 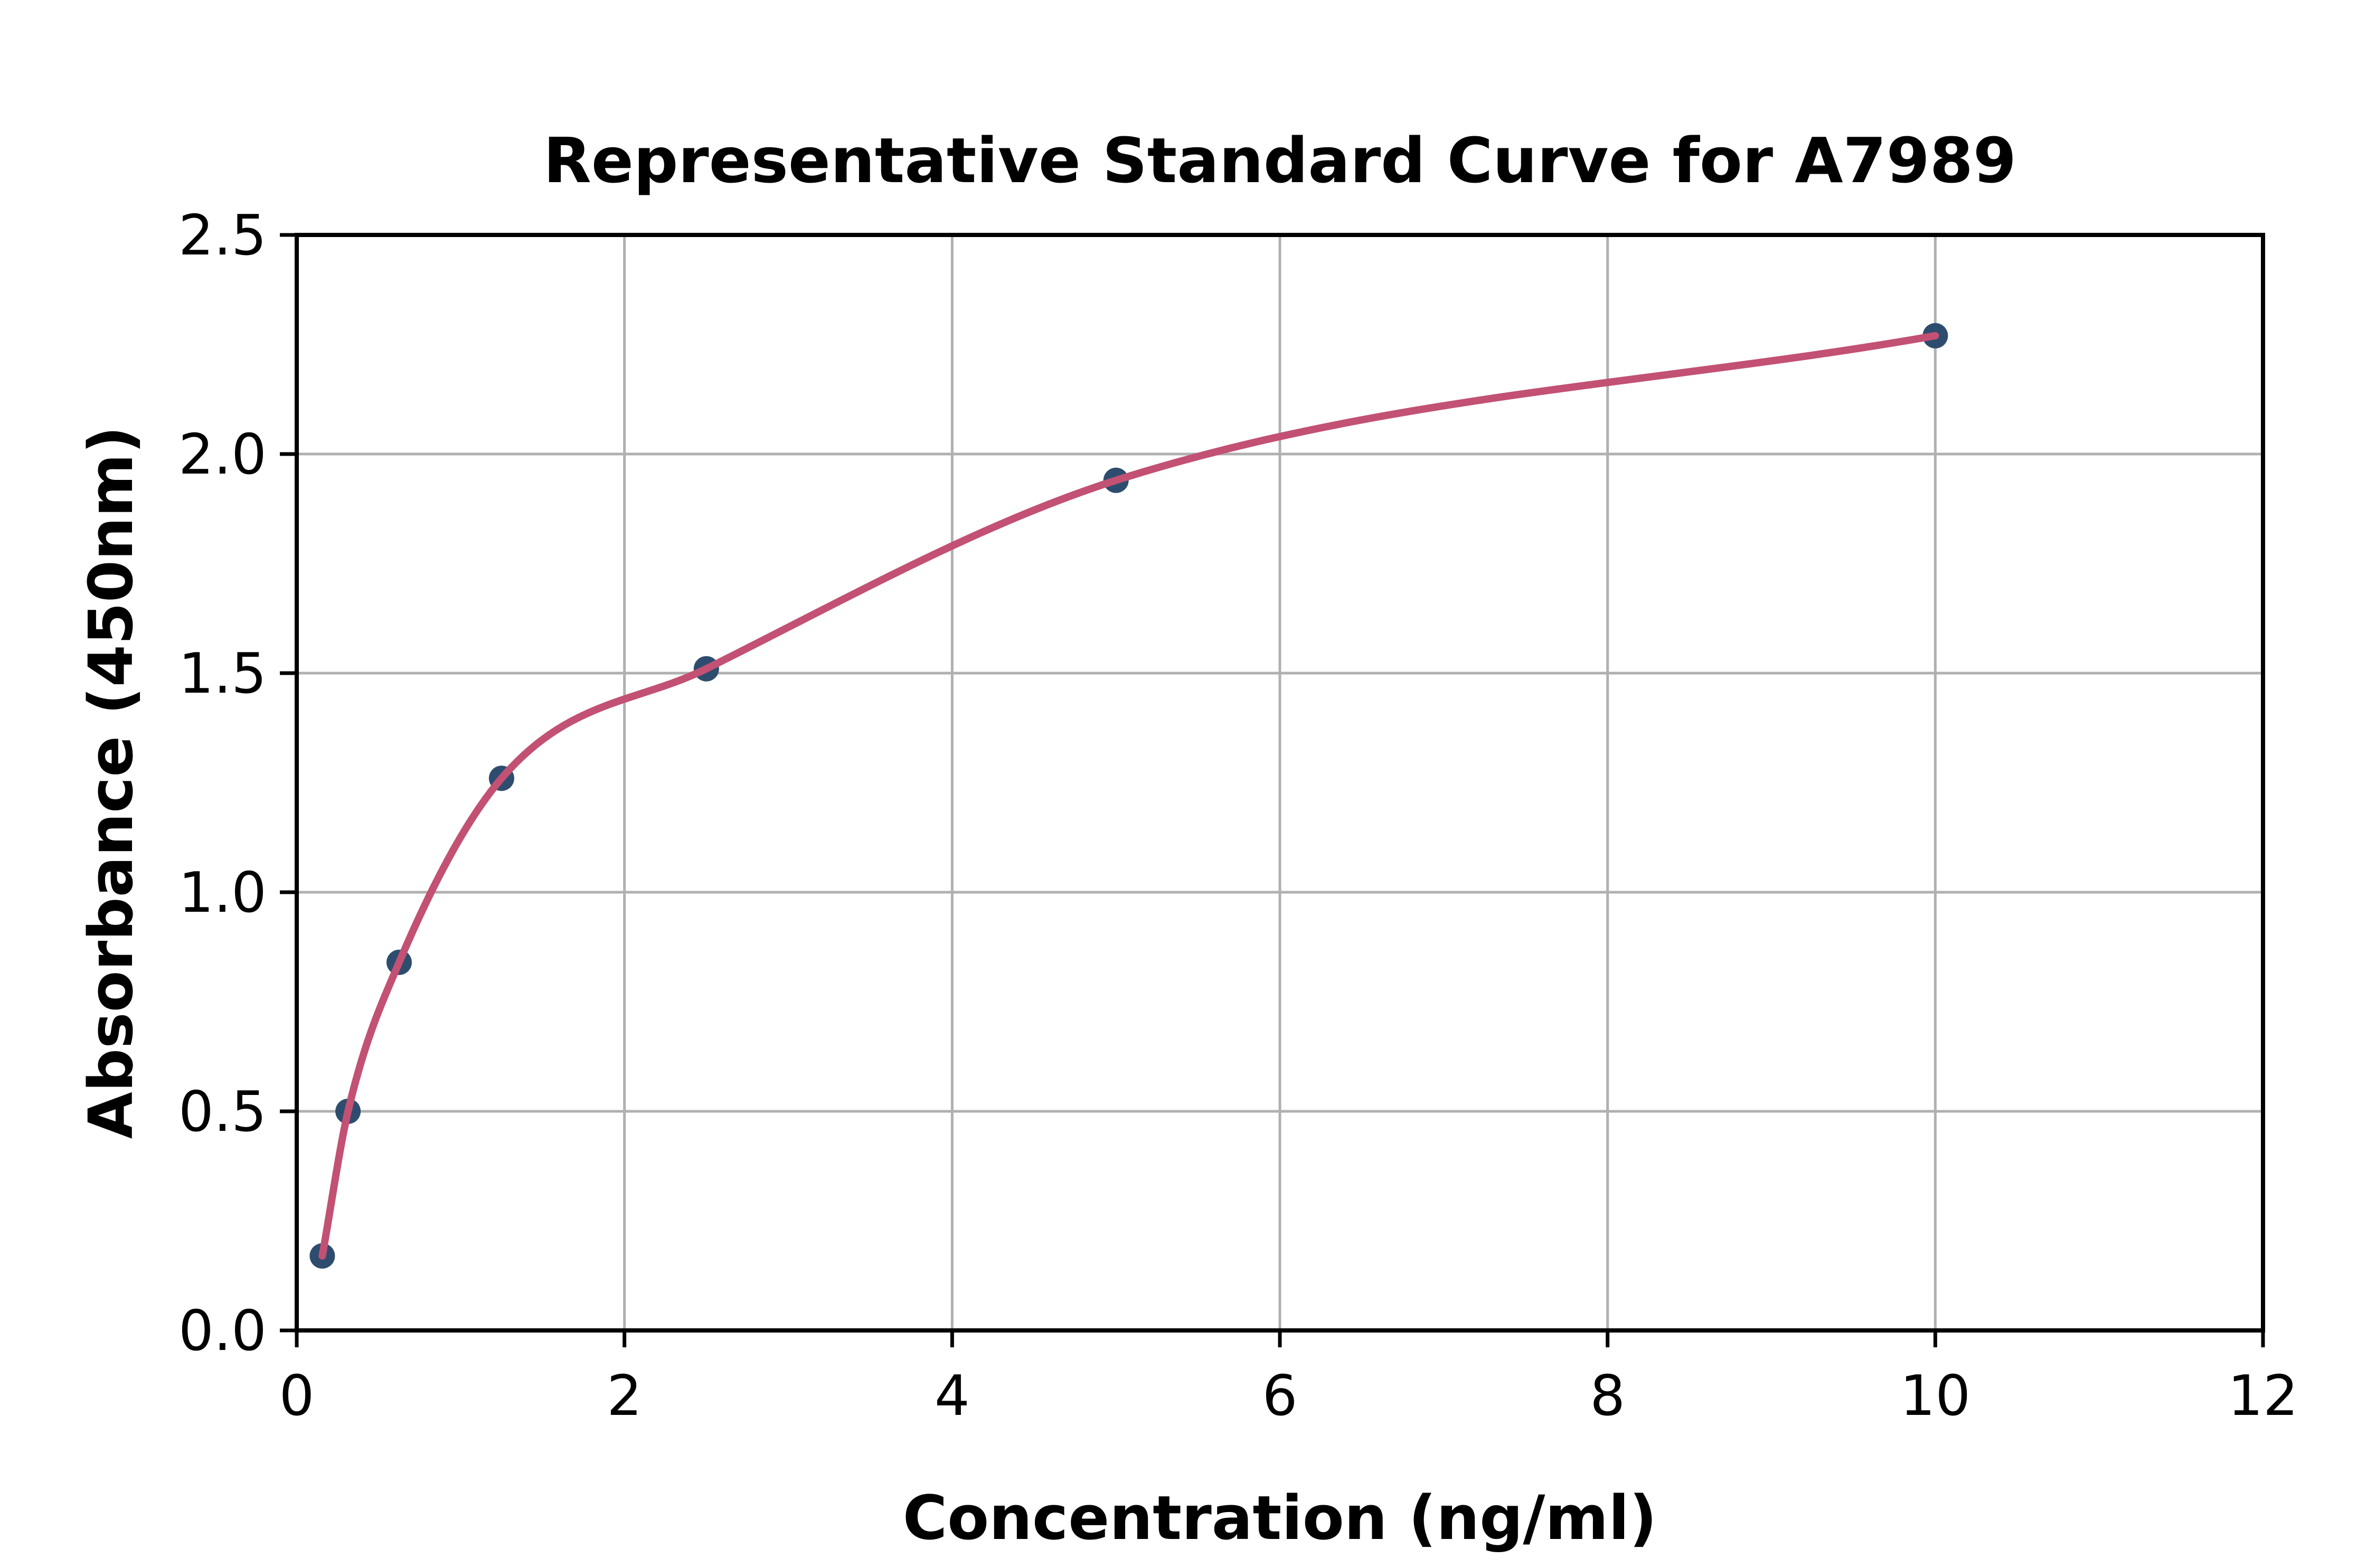 I want to click on y-tick-label-2.0: 2.0, so click(x=223, y=455).